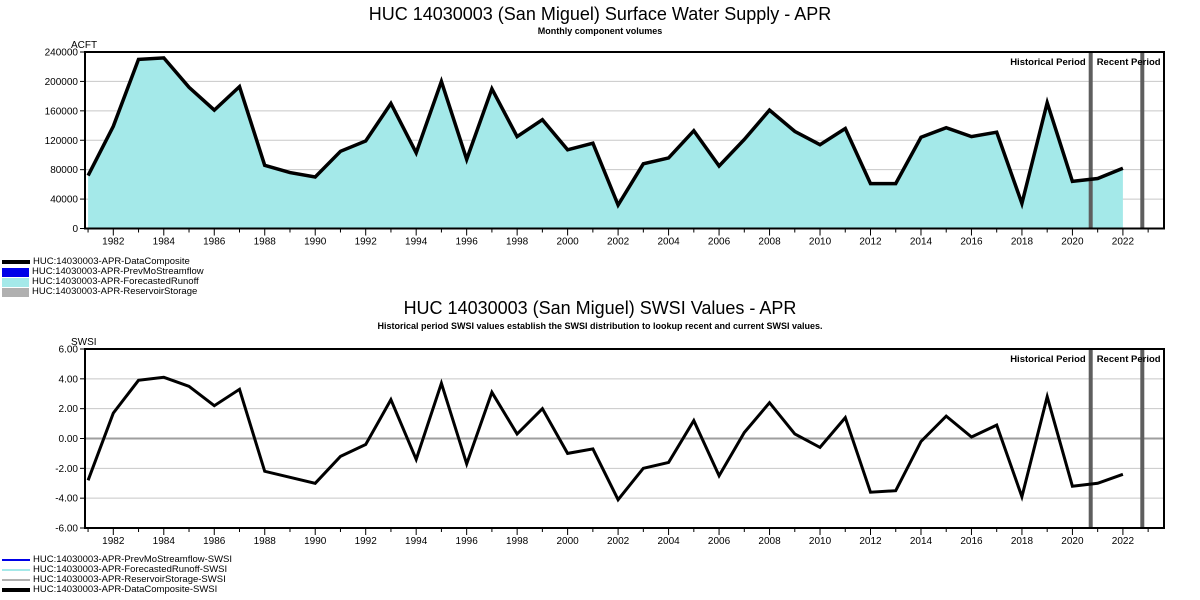 Image resolution: width=1200 pixels, height=600 pixels. Describe the element at coordinates (64, 200) in the screenshot. I see `y-tick-label: 40000` at that location.